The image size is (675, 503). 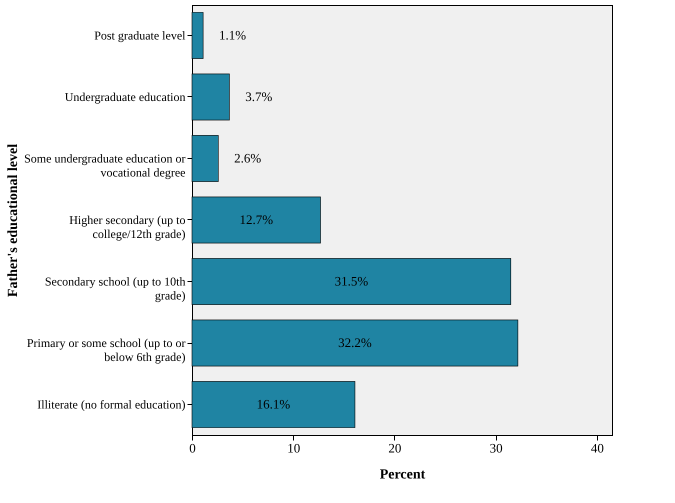 I want to click on y-tick-label: Some undergraduate education or vocational degree, so click(x=105, y=165).